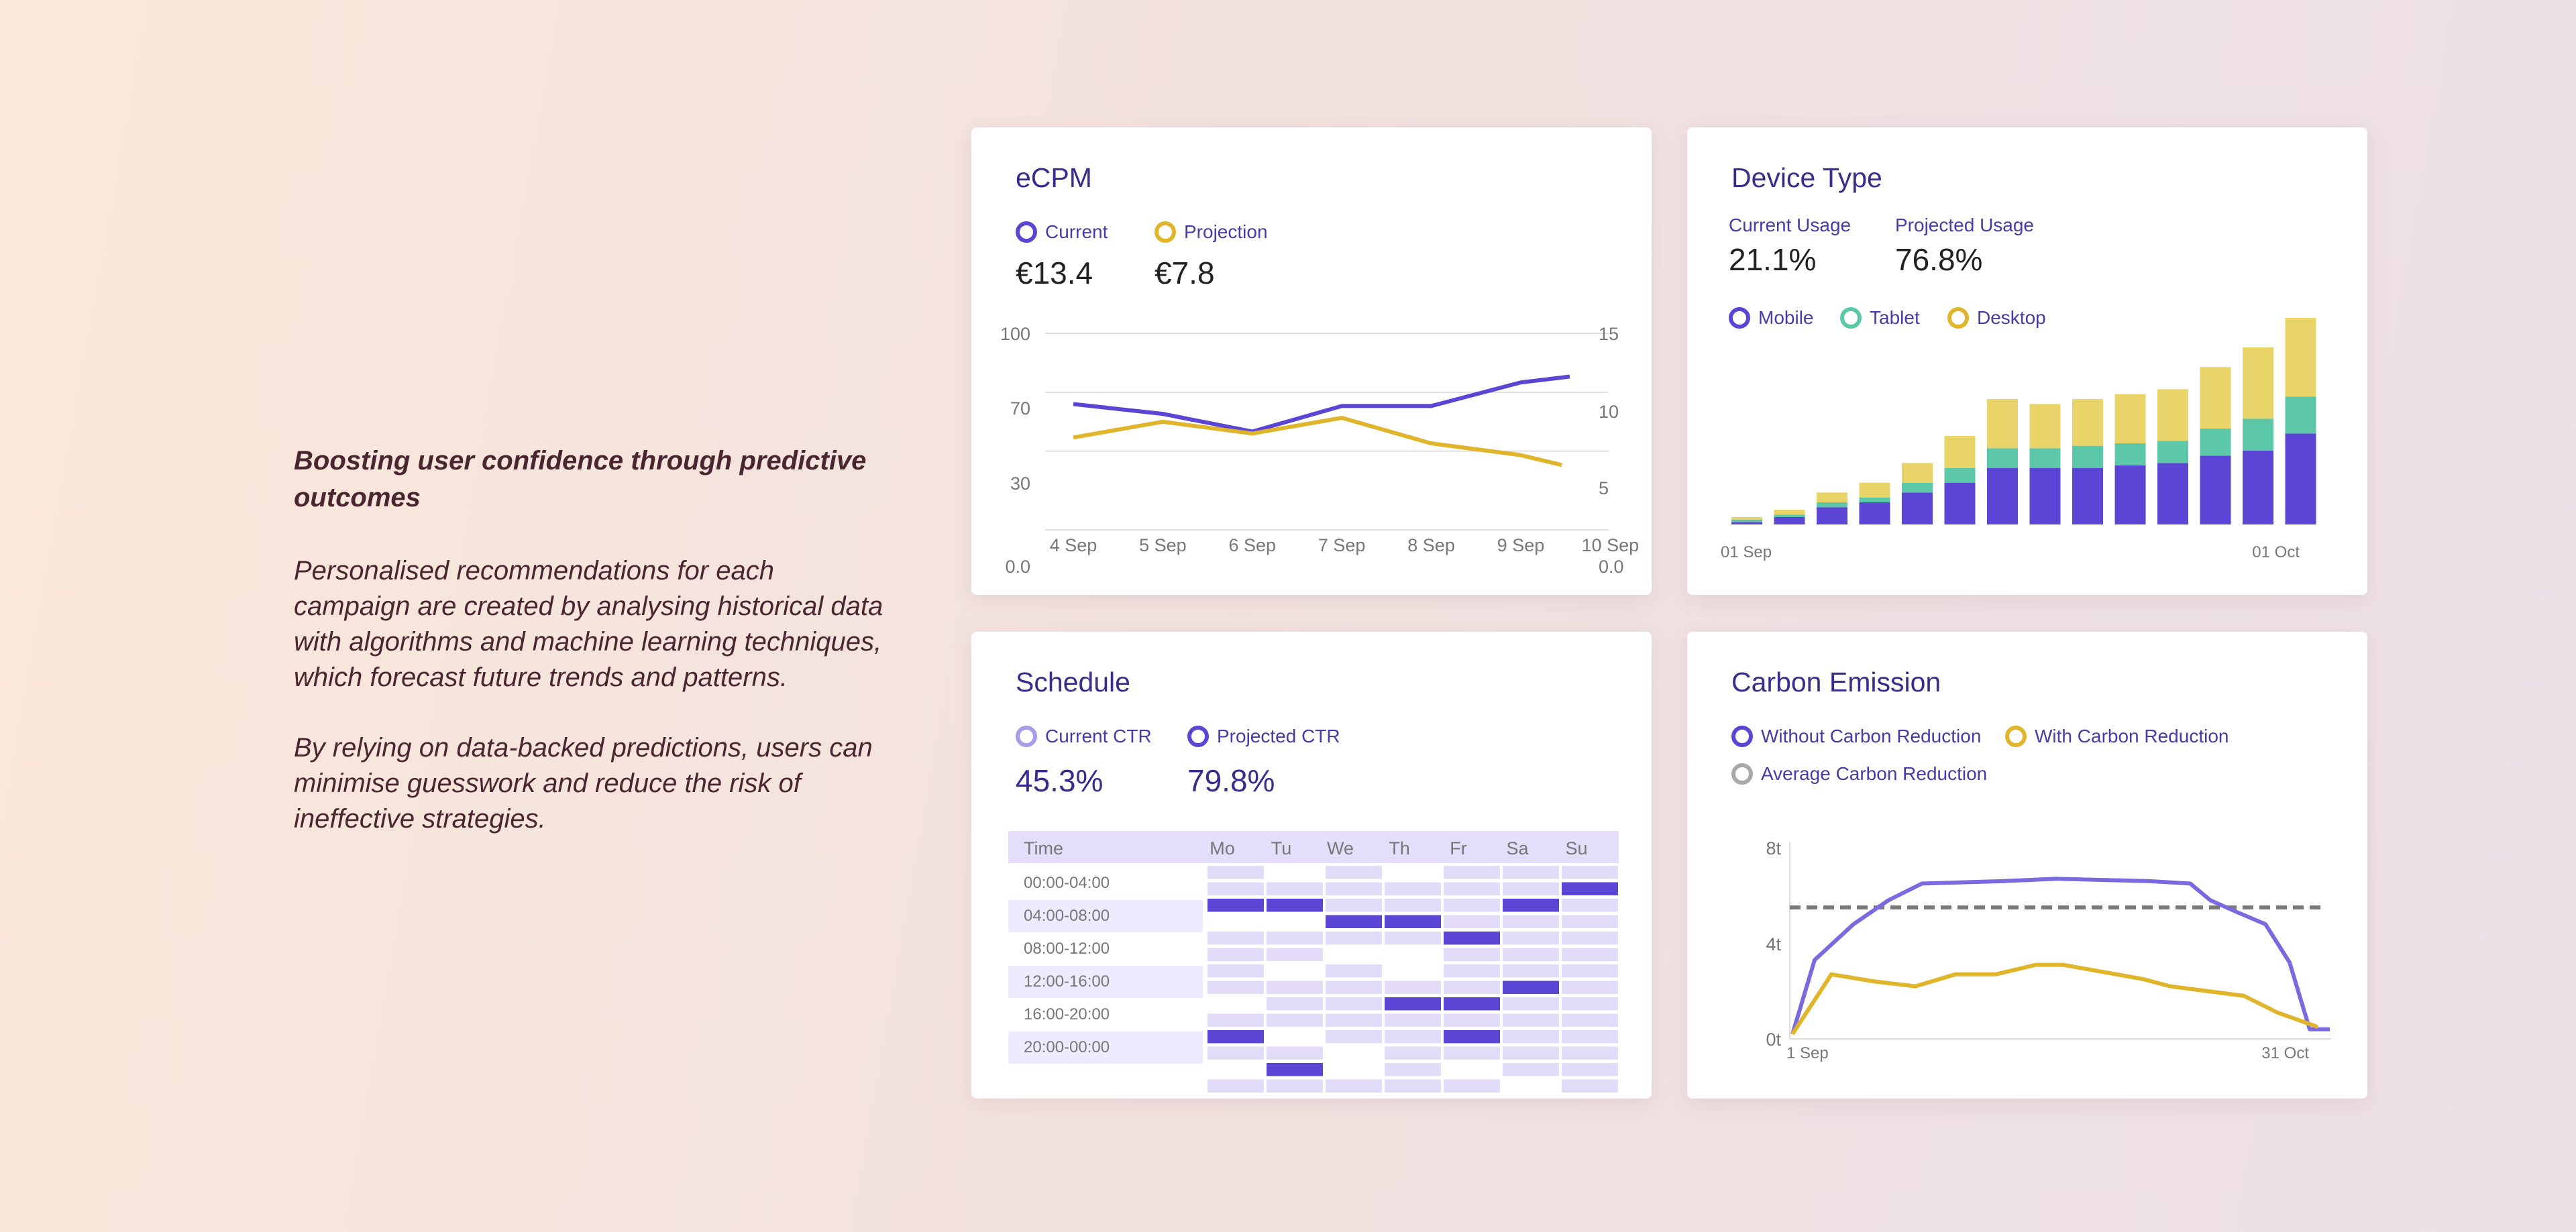  What do you see at coordinates (1067, 1047) in the screenshot?
I see `schedule-row-label: 20:00-00:00` at bounding box center [1067, 1047].